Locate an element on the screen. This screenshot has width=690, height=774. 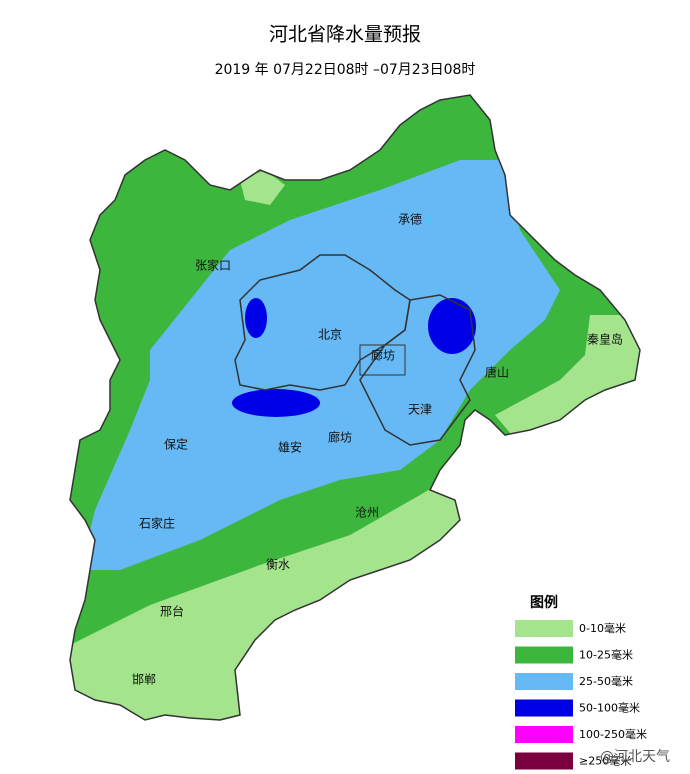
watermark: @河北天气 is located at coordinates (635, 757).